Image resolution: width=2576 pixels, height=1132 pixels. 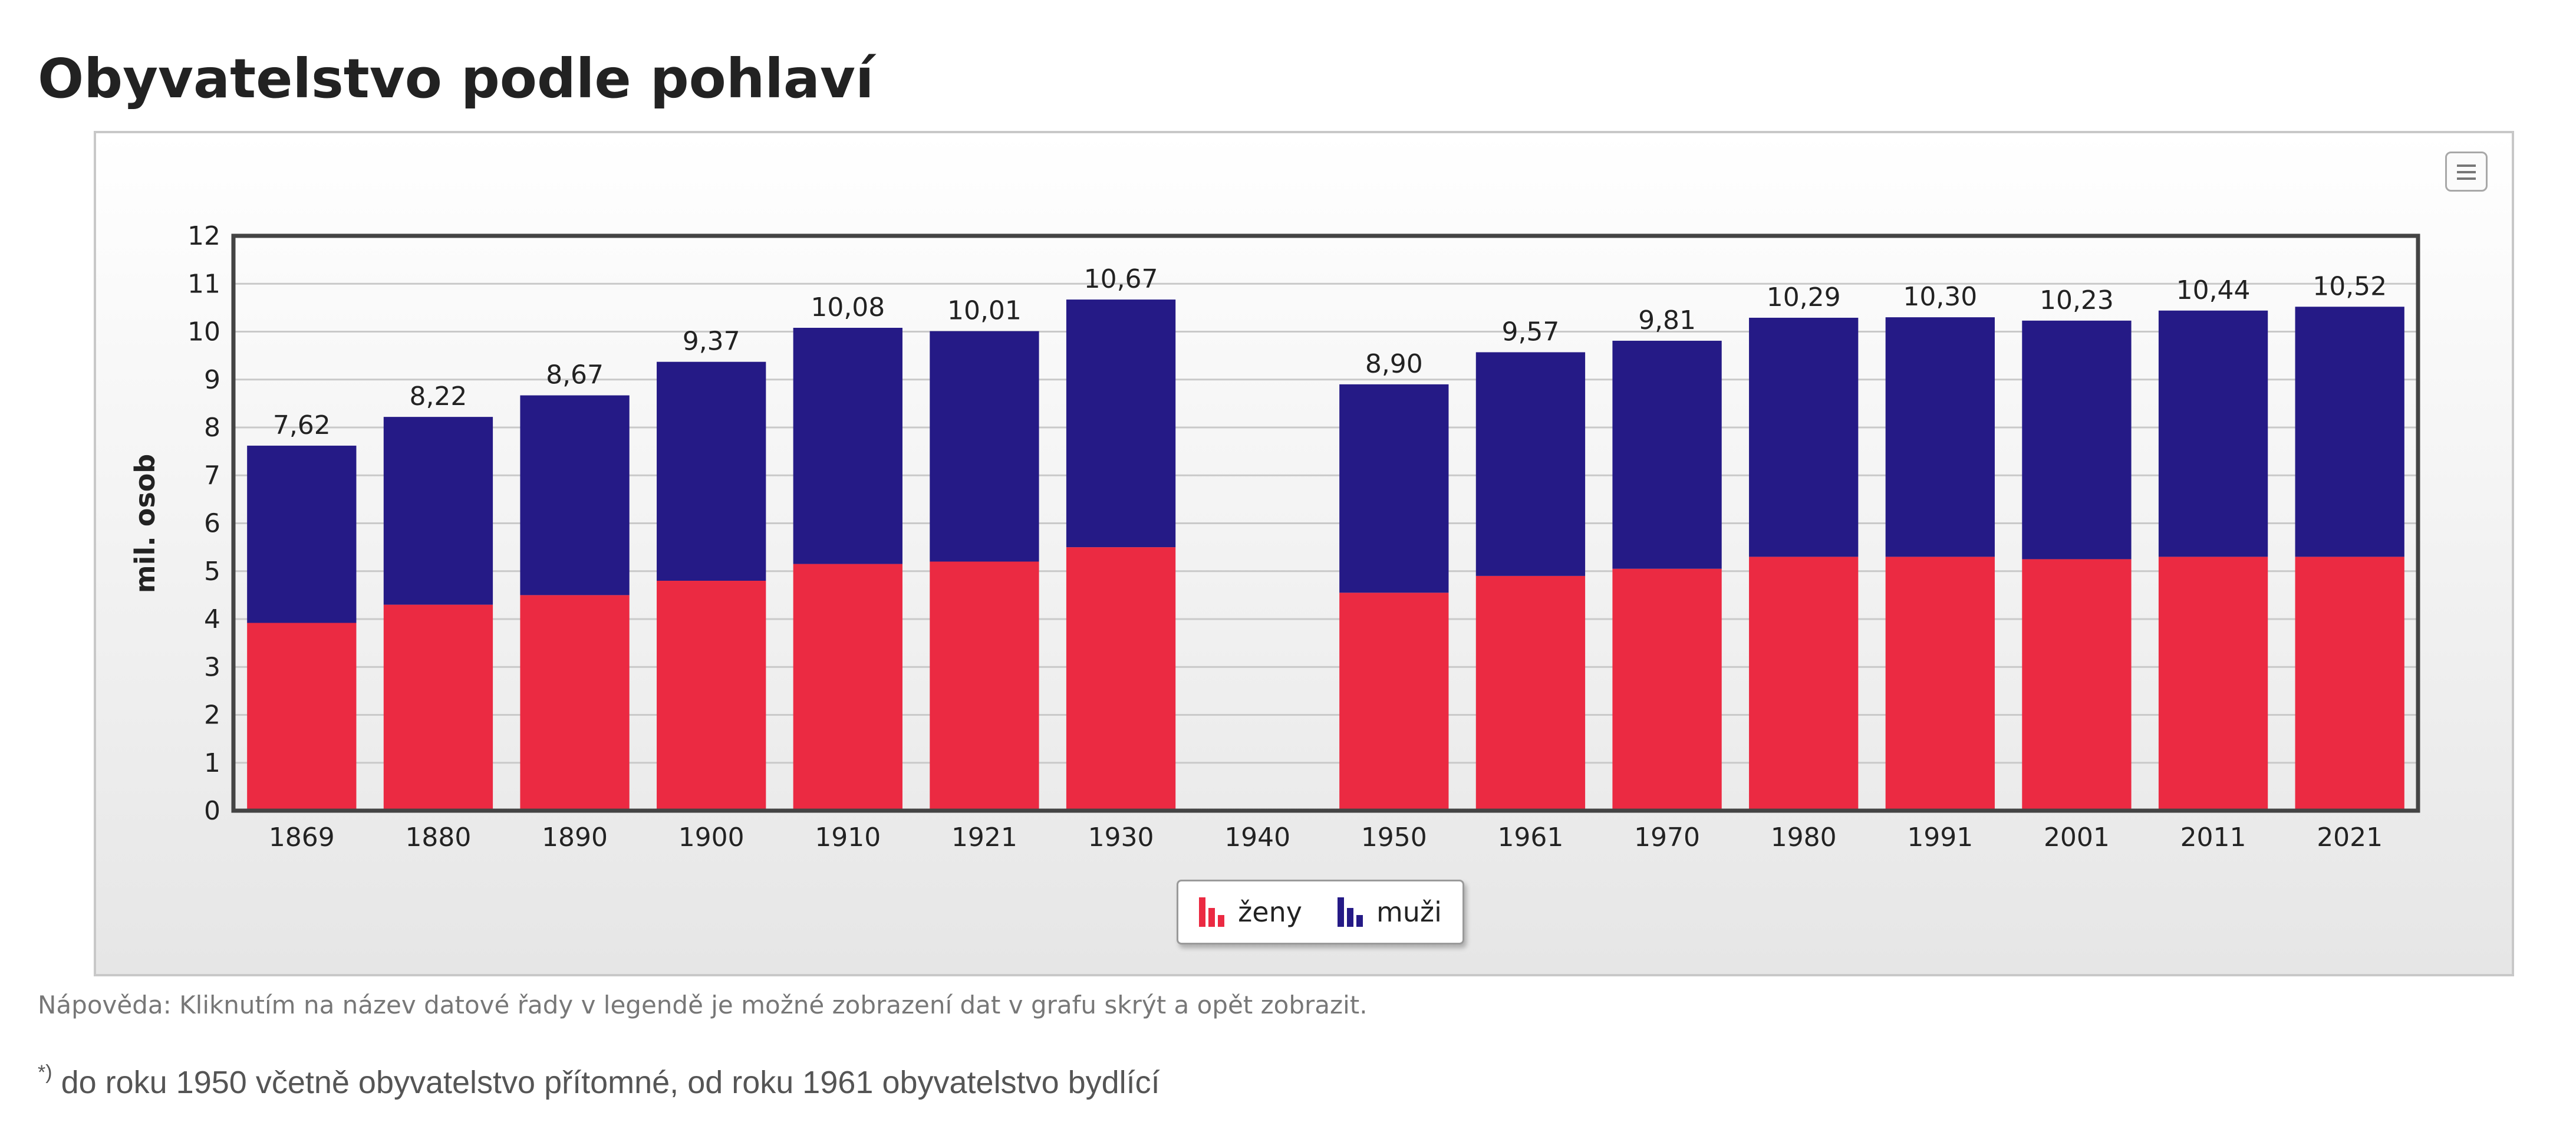 I want to click on x-tick-label: 1940, so click(x=1257, y=837).